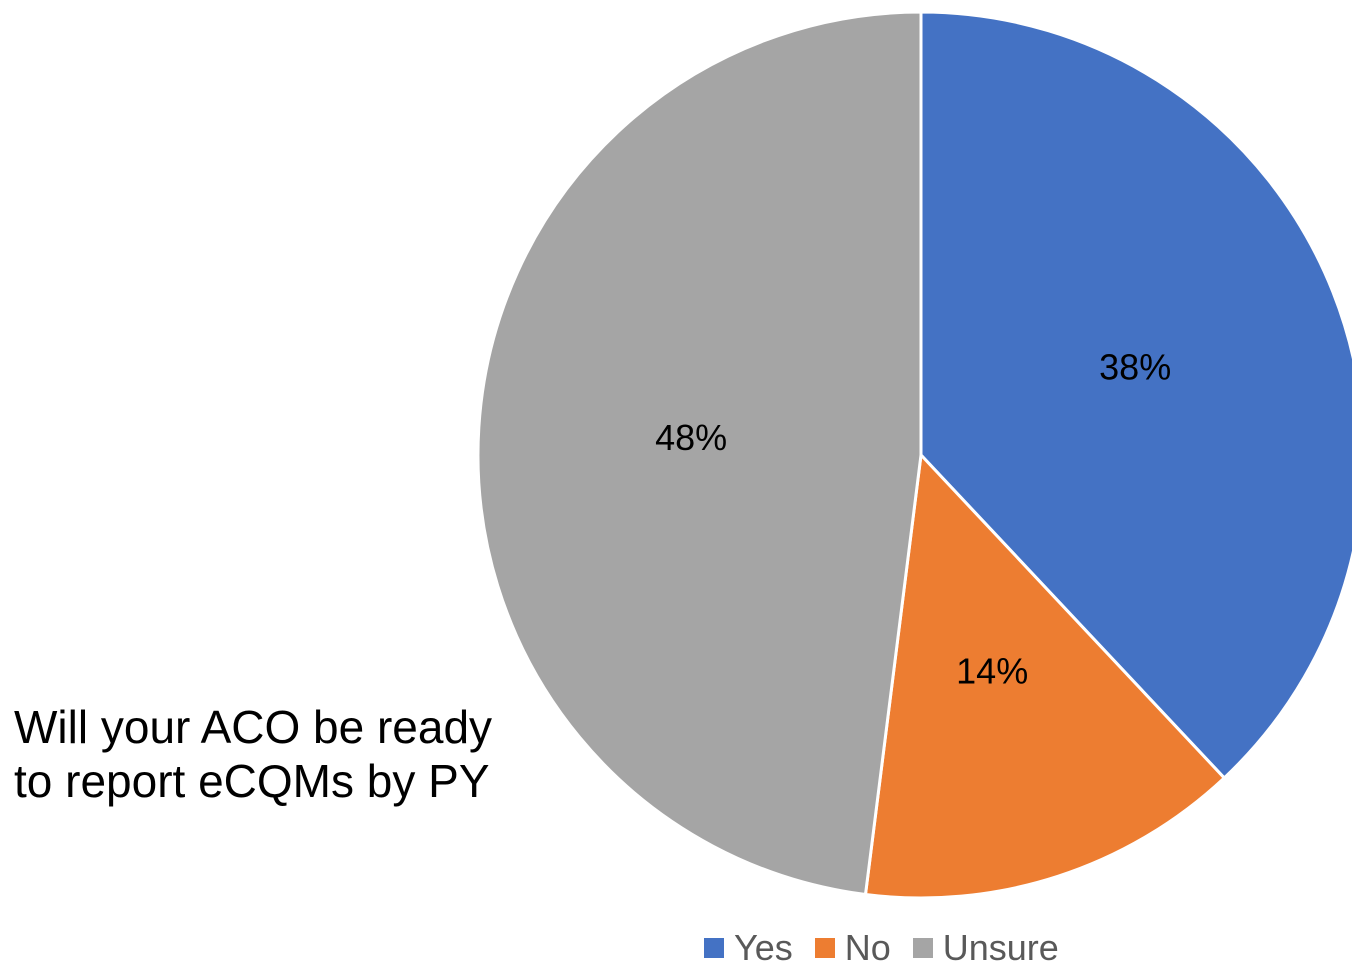 This screenshot has height=966, width=1352. I want to click on legend: Yes No Unsure, so click(881, 946).